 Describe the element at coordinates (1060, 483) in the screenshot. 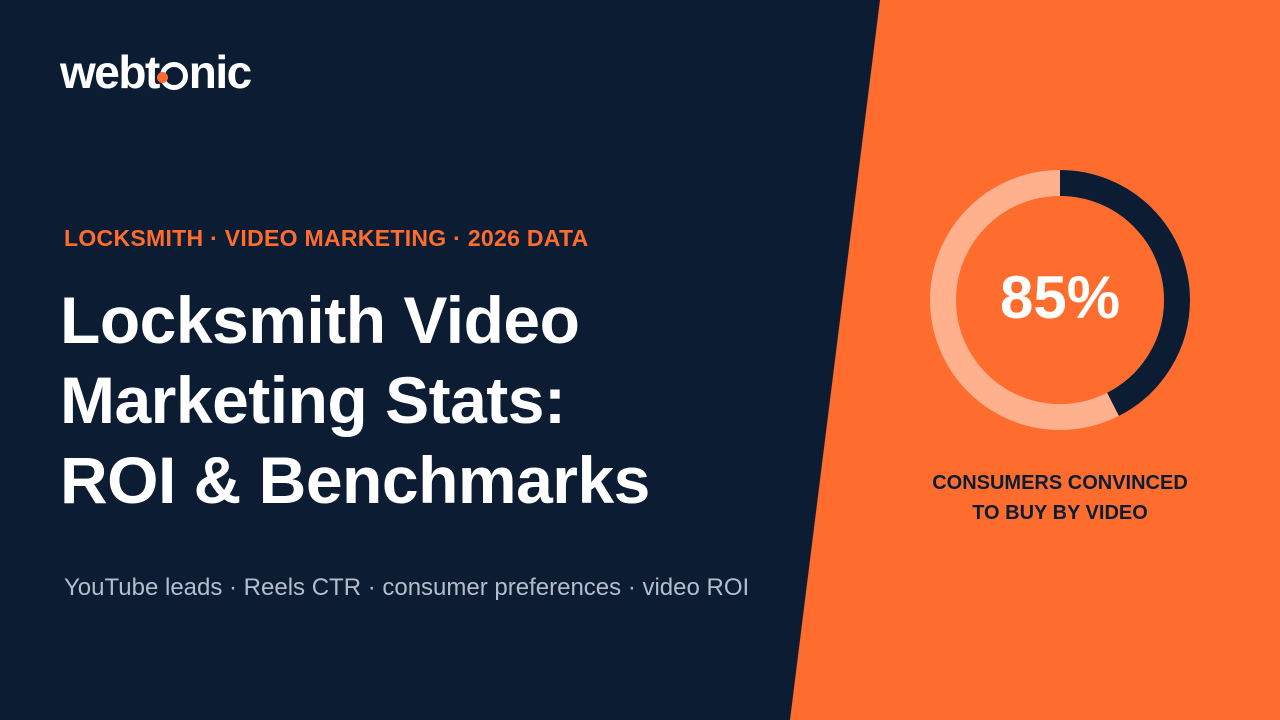

I see `stat-caption-line-1: CONSUMERS CONVINCED` at that location.